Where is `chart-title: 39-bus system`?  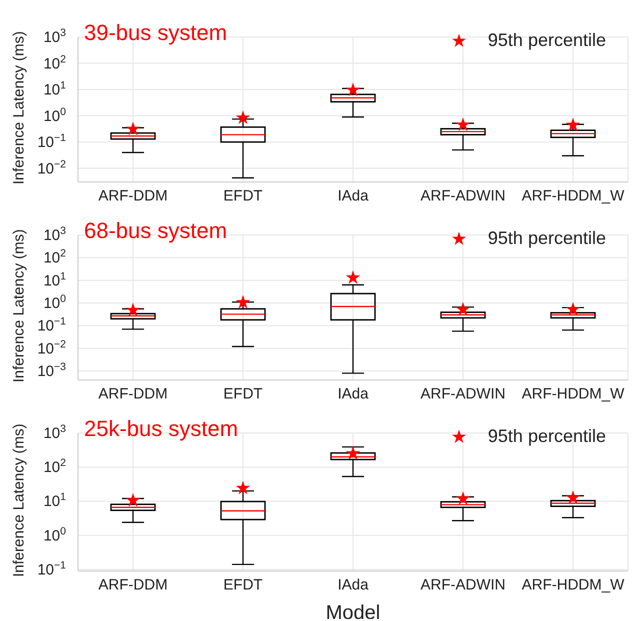
chart-title: 39-bus system is located at coordinates (156, 33).